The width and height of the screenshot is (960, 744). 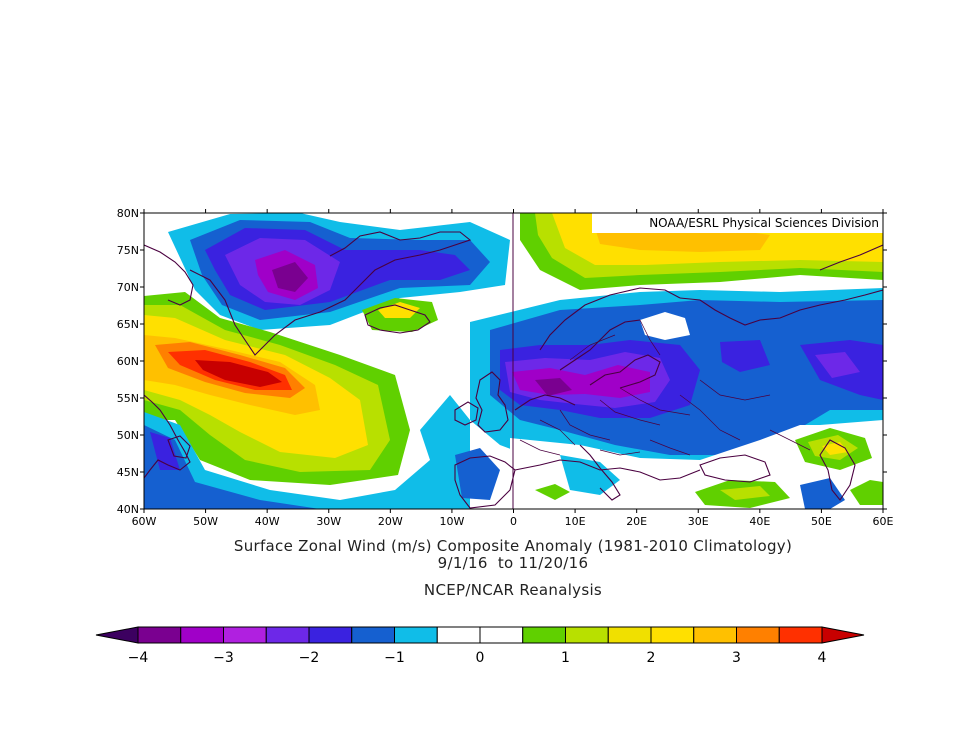 I want to click on country-borders, so click(x=665, y=387).